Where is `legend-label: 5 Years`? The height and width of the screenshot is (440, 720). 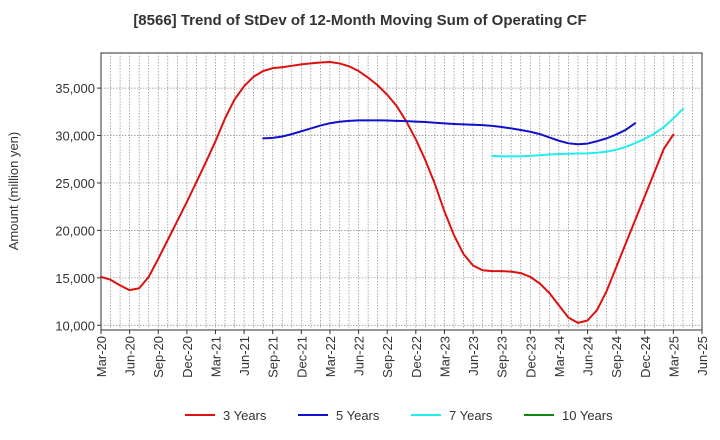 legend-label: 5 Years is located at coordinates (358, 415).